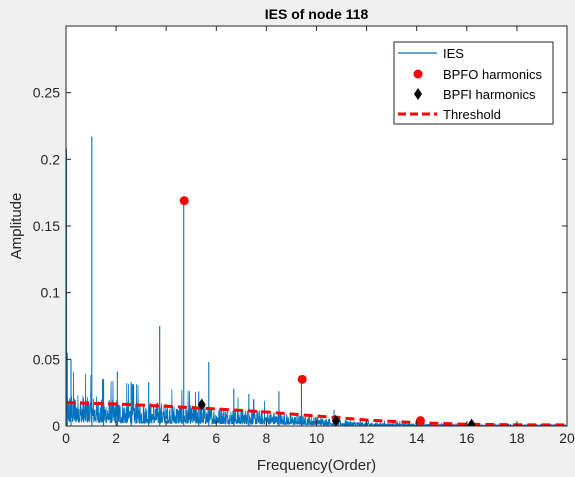 The height and width of the screenshot is (477, 575). I want to click on x-tick-label: 6, so click(216, 438).